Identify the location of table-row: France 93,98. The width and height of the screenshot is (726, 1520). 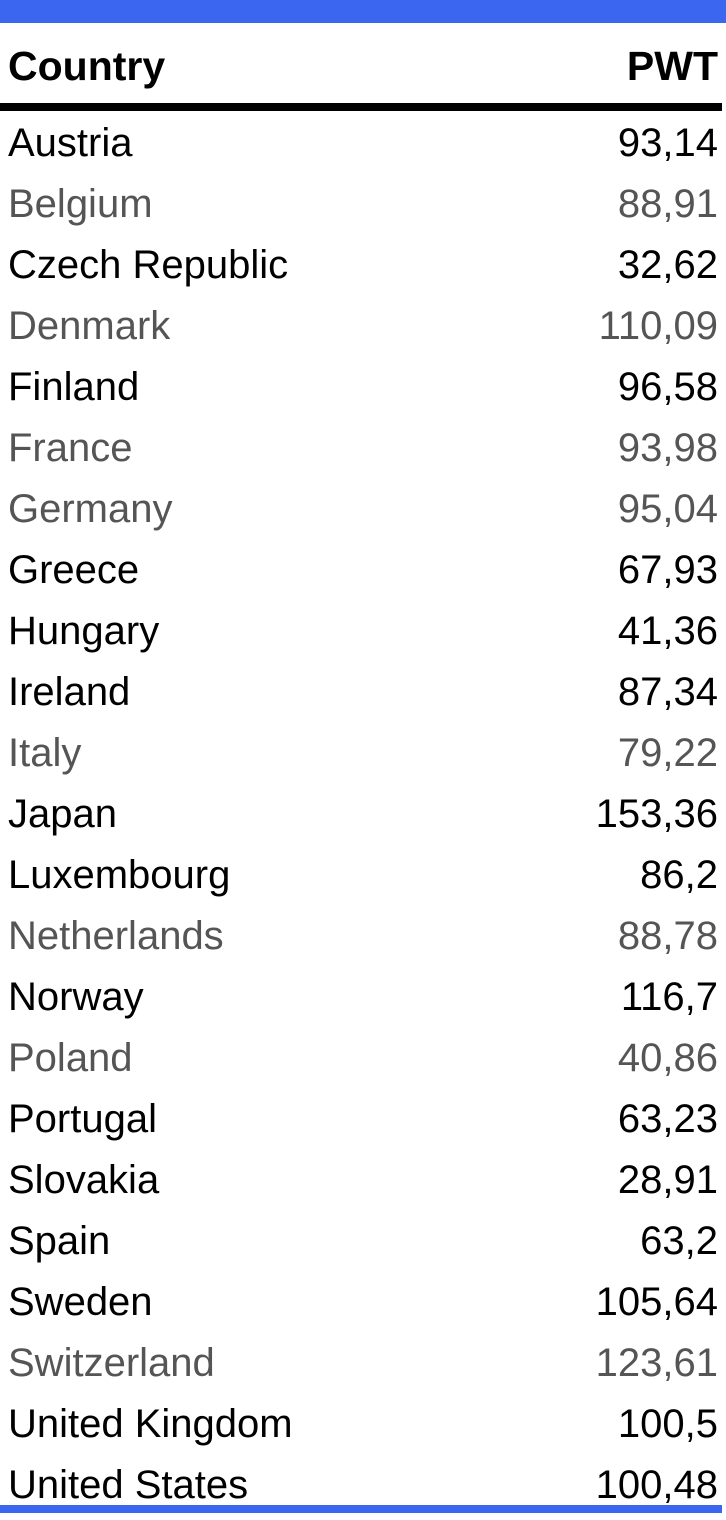
(363, 446).